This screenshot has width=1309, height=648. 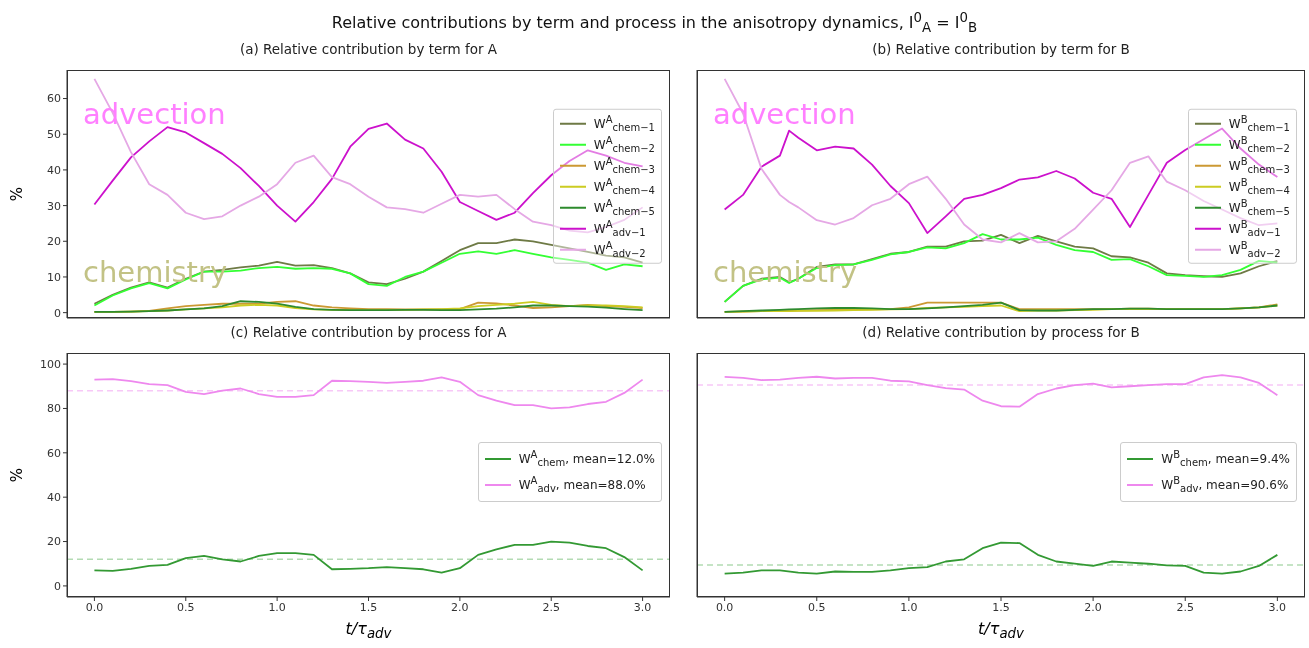 What do you see at coordinates (50, 364) in the screenshot?
I see `y-tick-label: 100` at bounding box center [50, 364].